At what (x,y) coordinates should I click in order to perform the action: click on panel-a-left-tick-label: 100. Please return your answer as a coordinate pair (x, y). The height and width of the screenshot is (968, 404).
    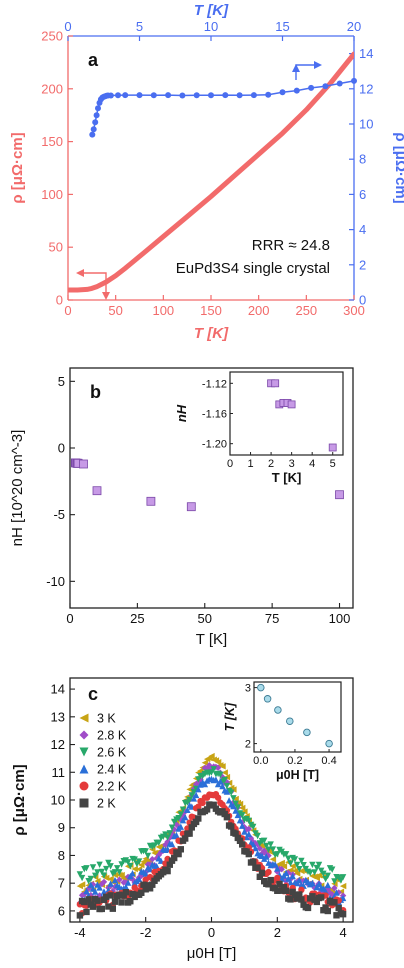
    Looking at the image, I should click on (52, 194).